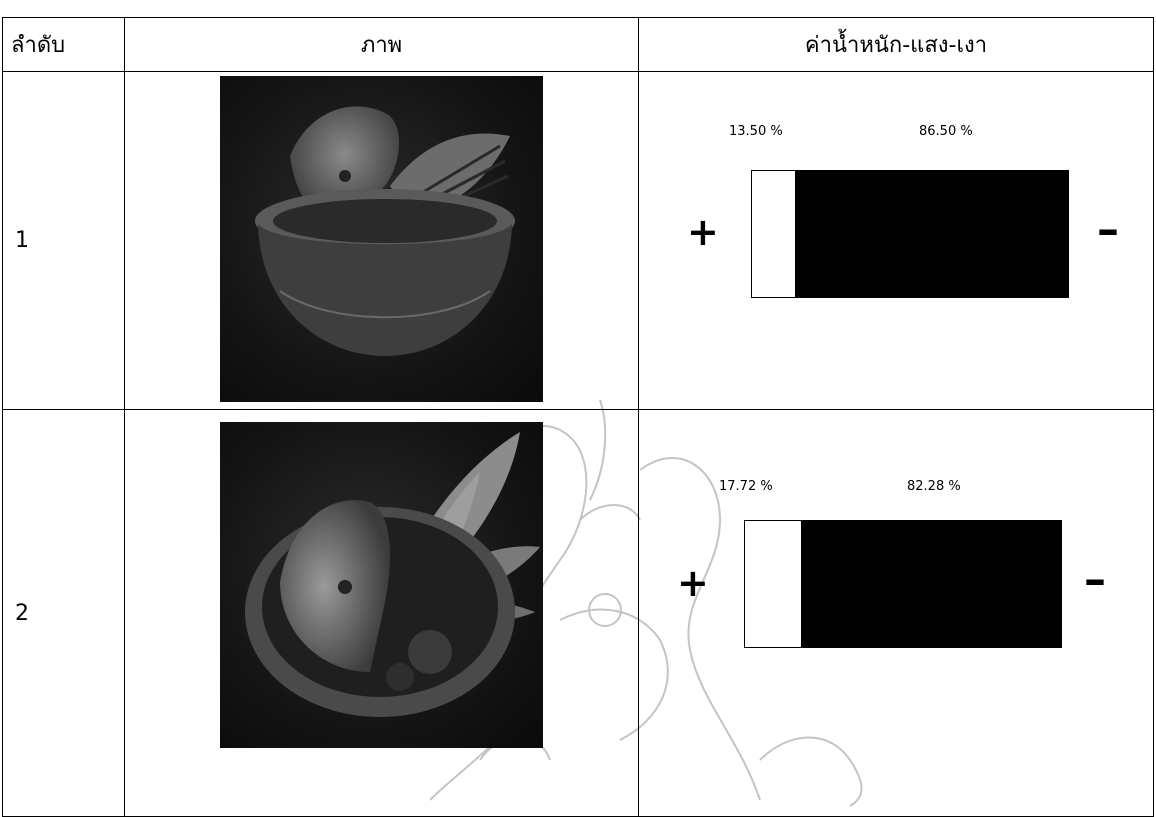 This screenshot has width=1156, height=817. I want to click on header-order: ลำดับ, so click(63, 44).